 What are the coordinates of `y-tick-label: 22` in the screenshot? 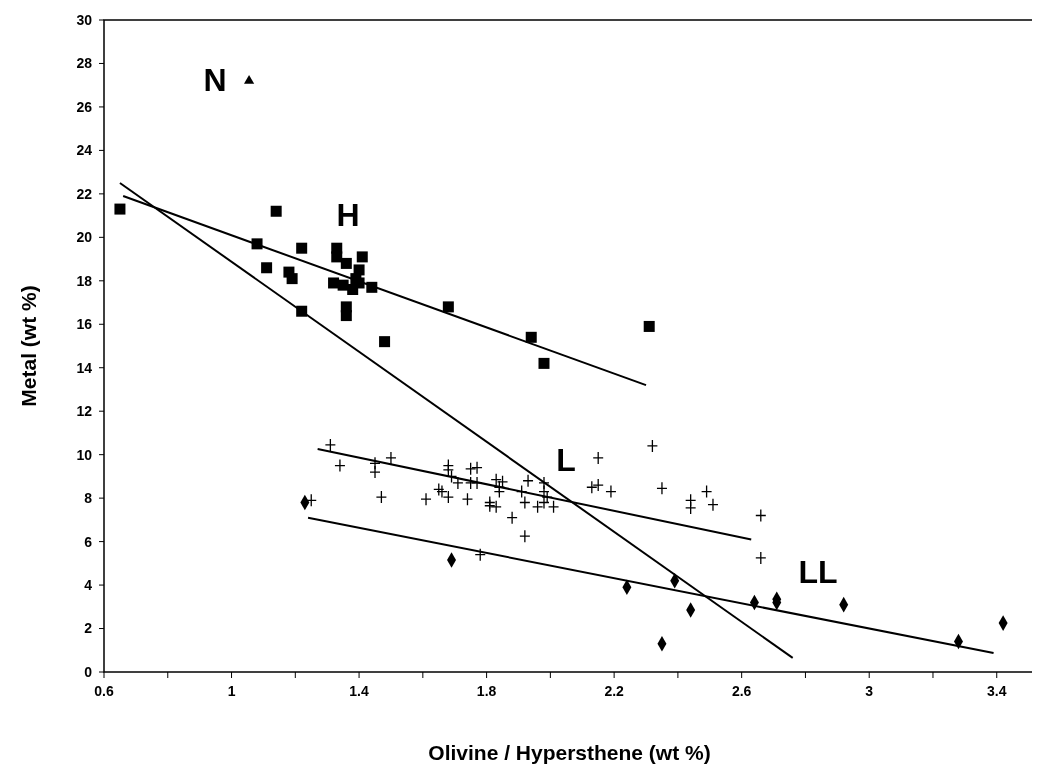 It's located at (84, 193).